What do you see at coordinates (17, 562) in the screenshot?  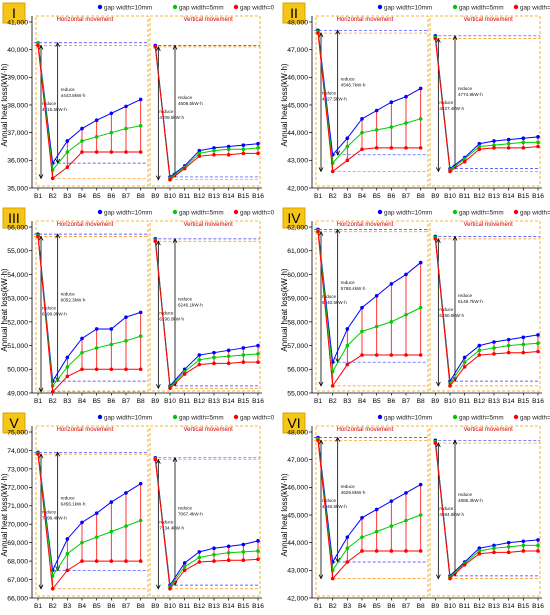 I see `y-tick-label: 68,000` at bounding box center [17, 562].